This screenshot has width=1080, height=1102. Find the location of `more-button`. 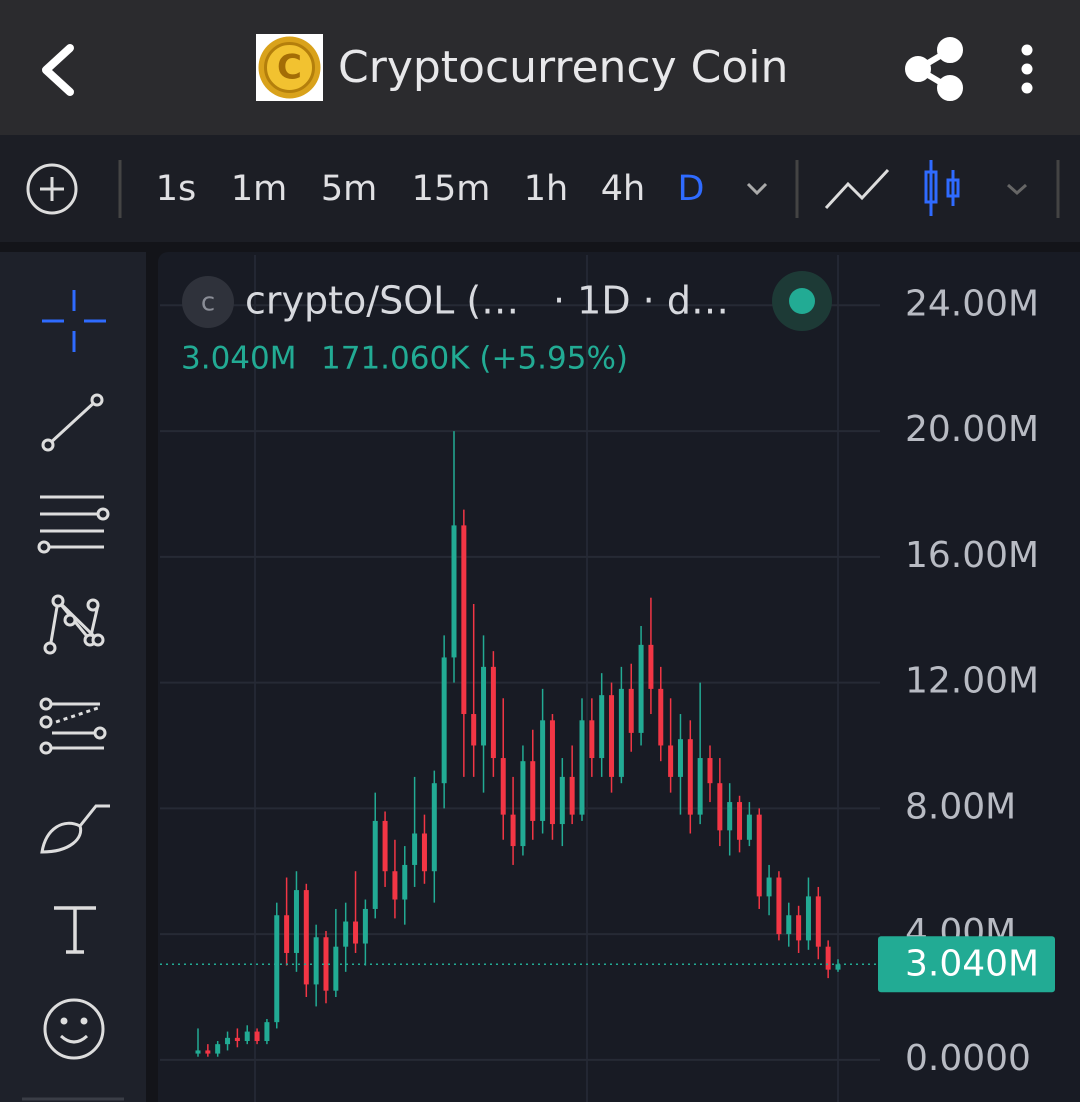

more-button is located at coordinates (1027, 69).